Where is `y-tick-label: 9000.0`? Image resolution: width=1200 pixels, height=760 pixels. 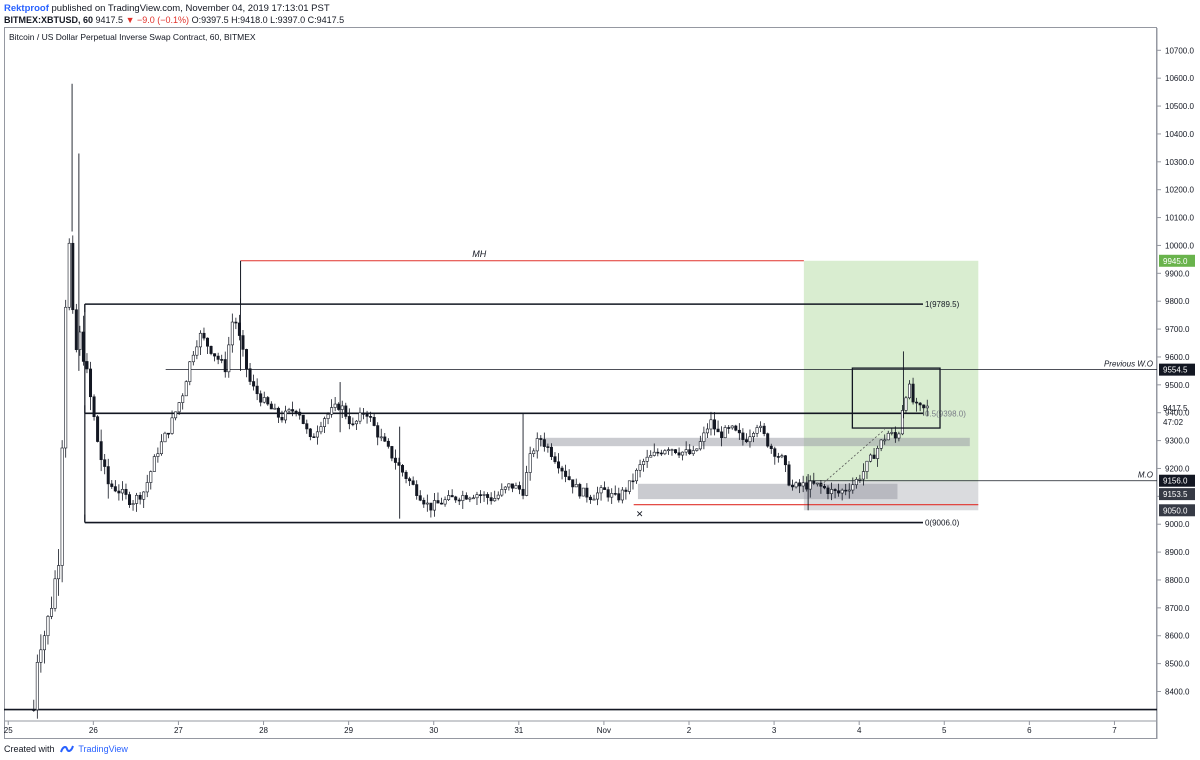 y-tick-label: 9000.0 is located at coordinates (1177, 524).